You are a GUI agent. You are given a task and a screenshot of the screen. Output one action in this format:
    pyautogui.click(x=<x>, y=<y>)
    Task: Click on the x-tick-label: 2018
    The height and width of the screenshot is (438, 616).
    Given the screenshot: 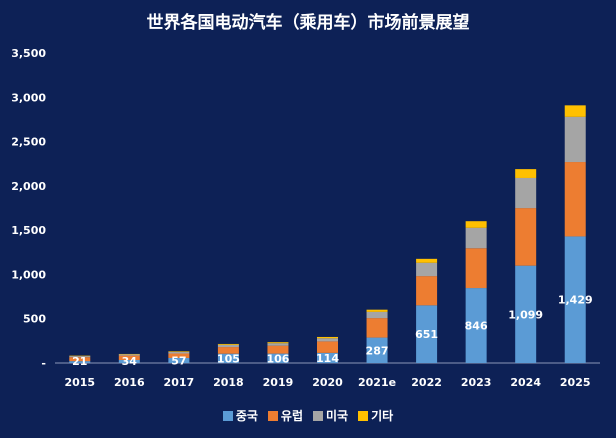 What is the action you would take?
    pyautogui.click(x=228, y=382)
    